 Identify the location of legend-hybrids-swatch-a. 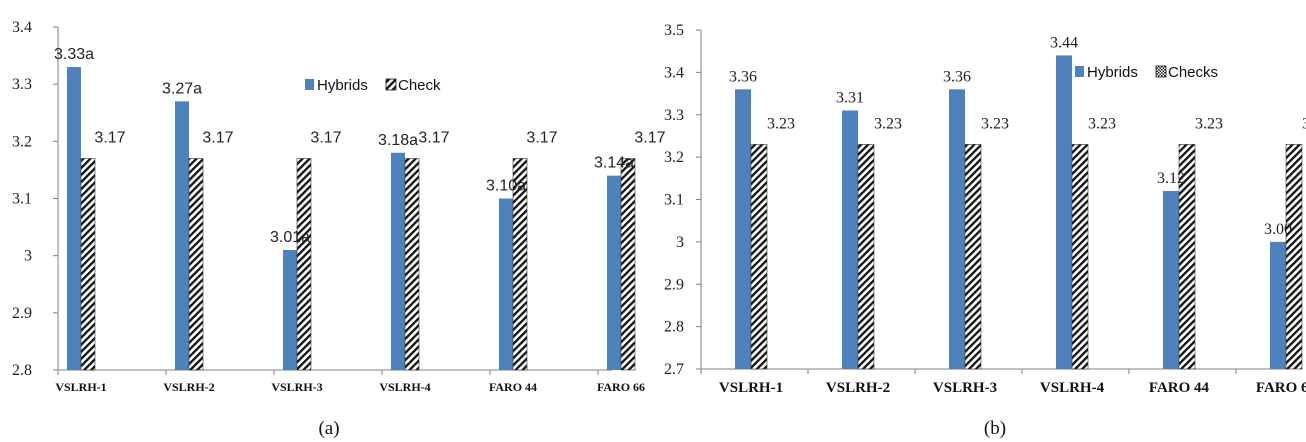
(309, 84).